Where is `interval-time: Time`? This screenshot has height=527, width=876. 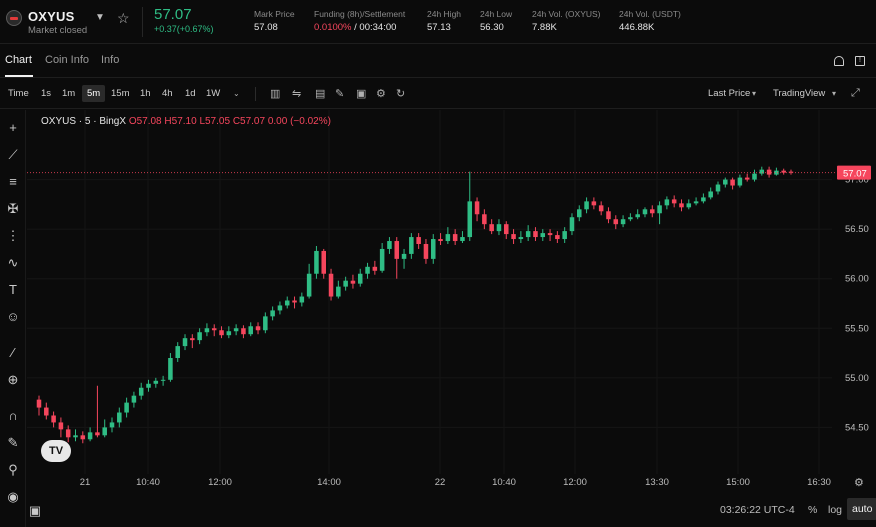
interval-time: Time is located at coordinates (18, 93).